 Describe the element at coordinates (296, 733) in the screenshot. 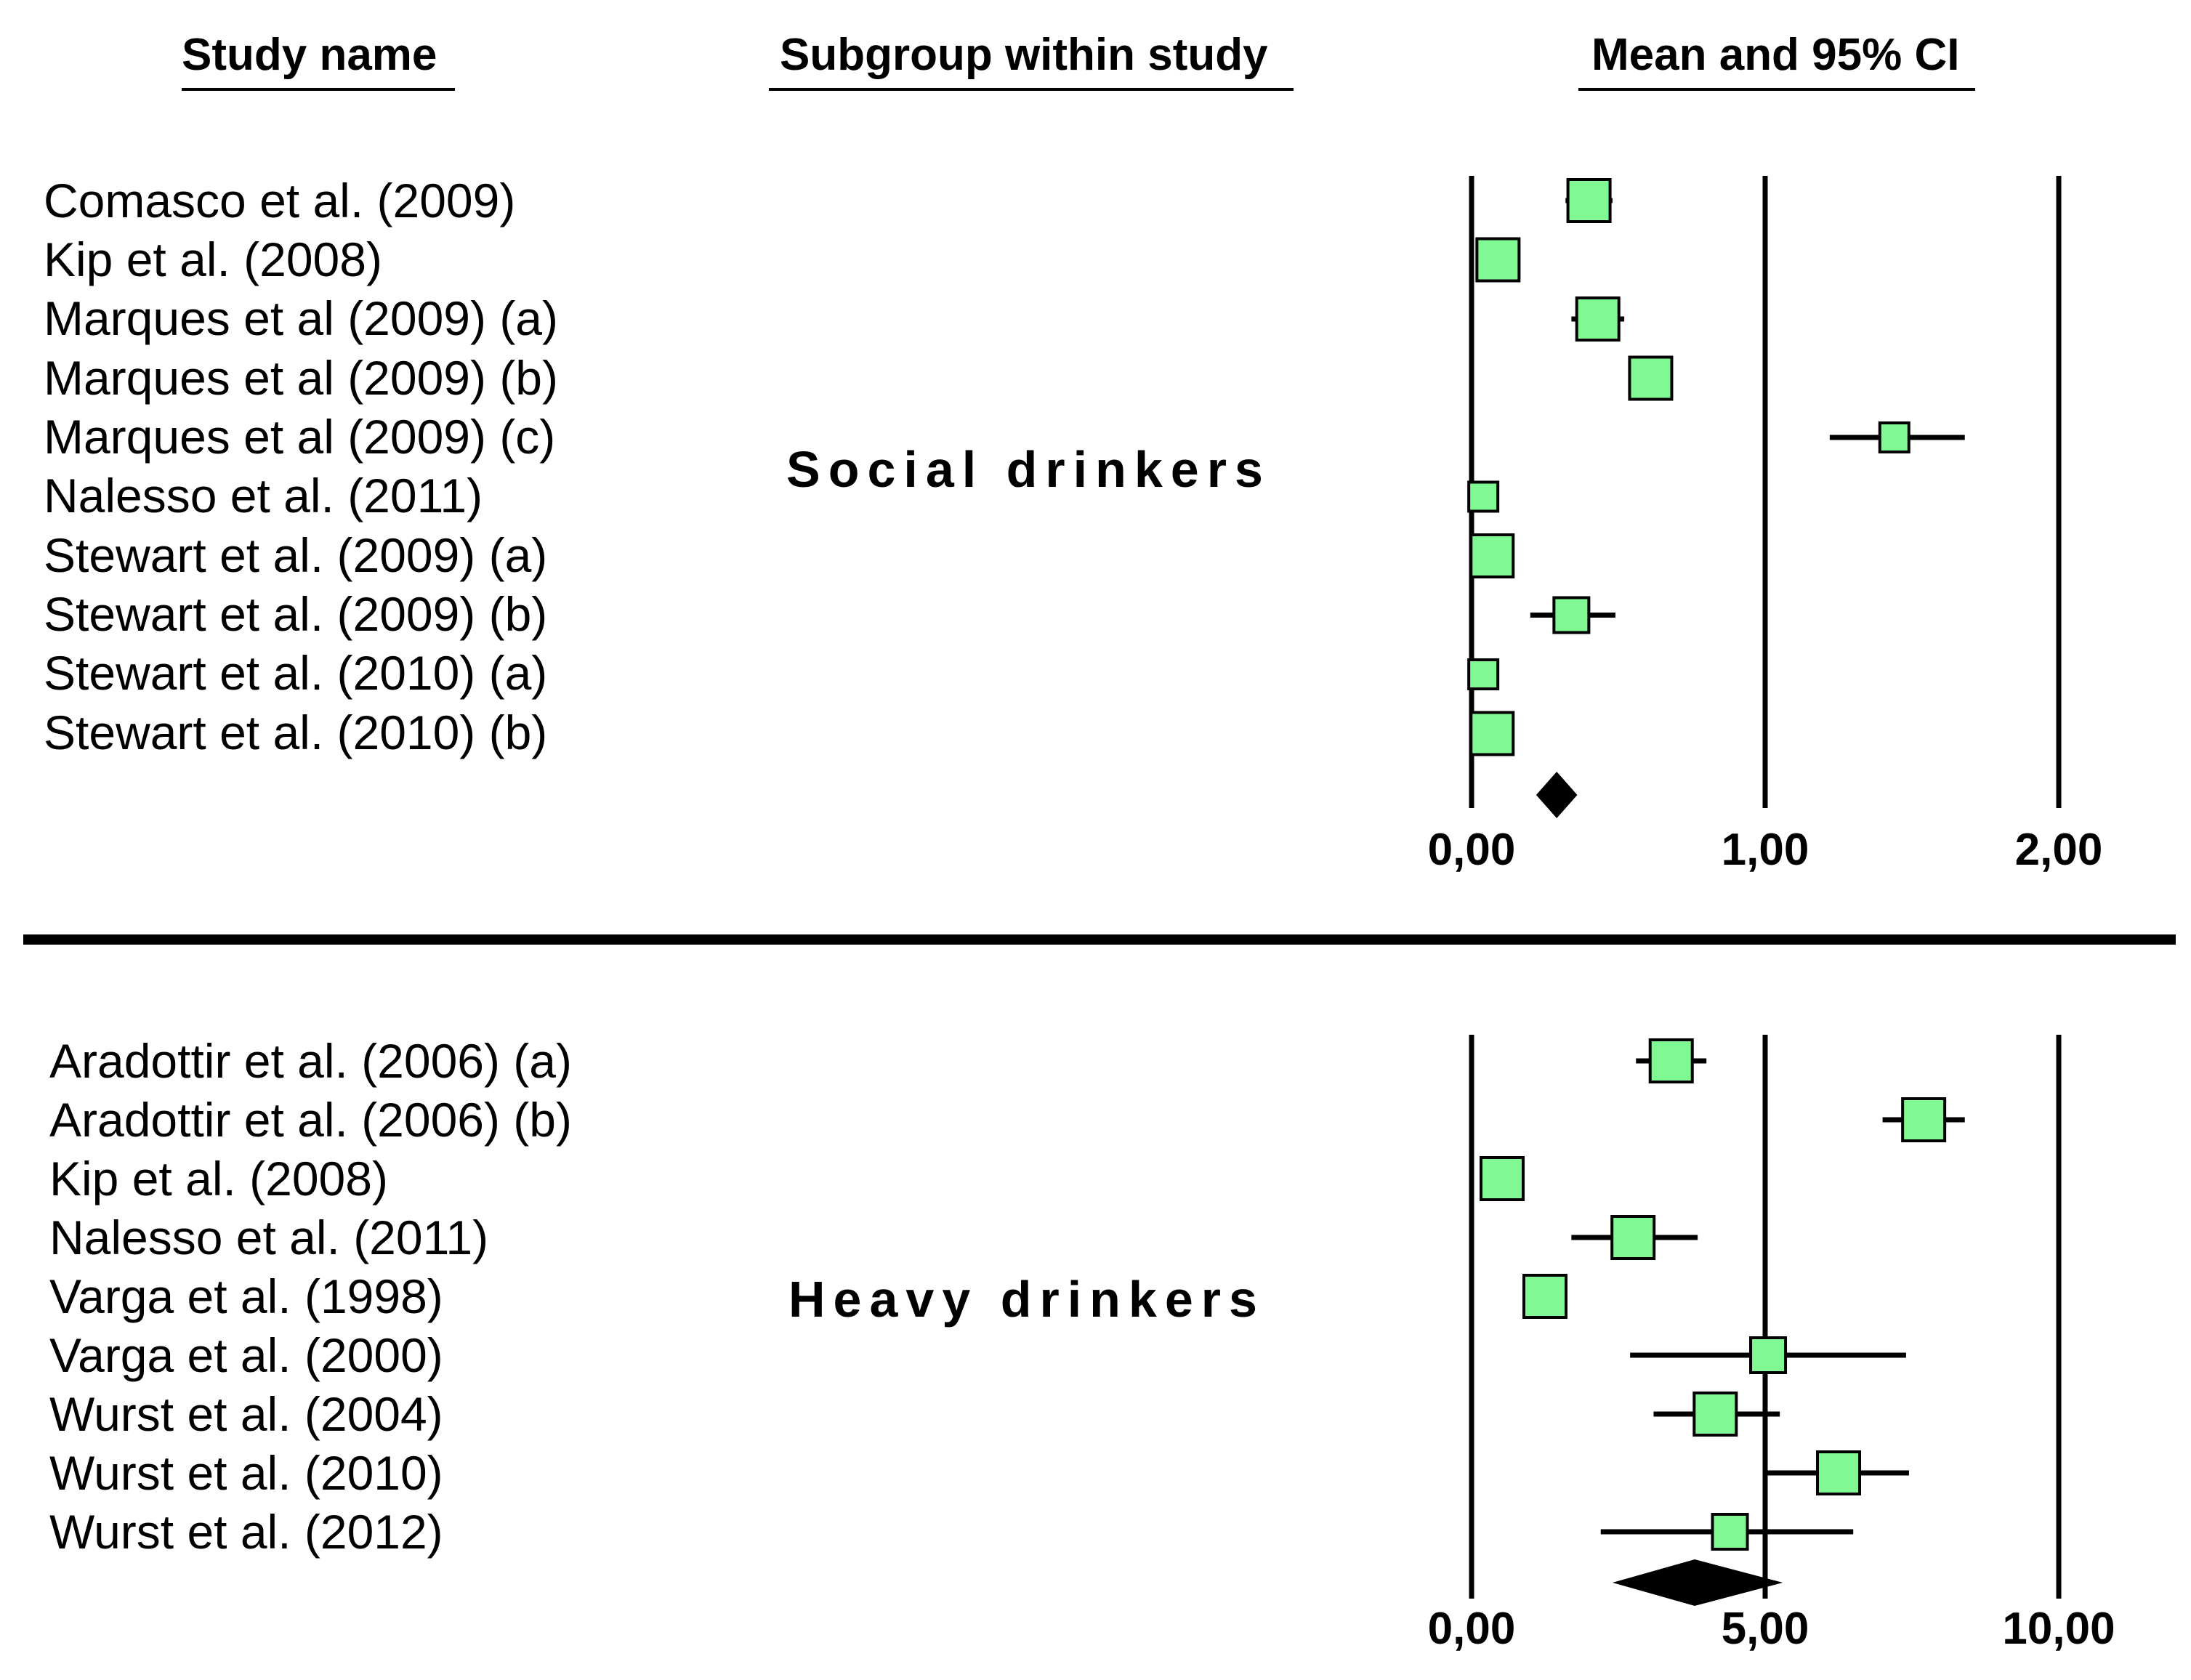

I see `study-name: Stewart et al. (2010) (b)` at that location.